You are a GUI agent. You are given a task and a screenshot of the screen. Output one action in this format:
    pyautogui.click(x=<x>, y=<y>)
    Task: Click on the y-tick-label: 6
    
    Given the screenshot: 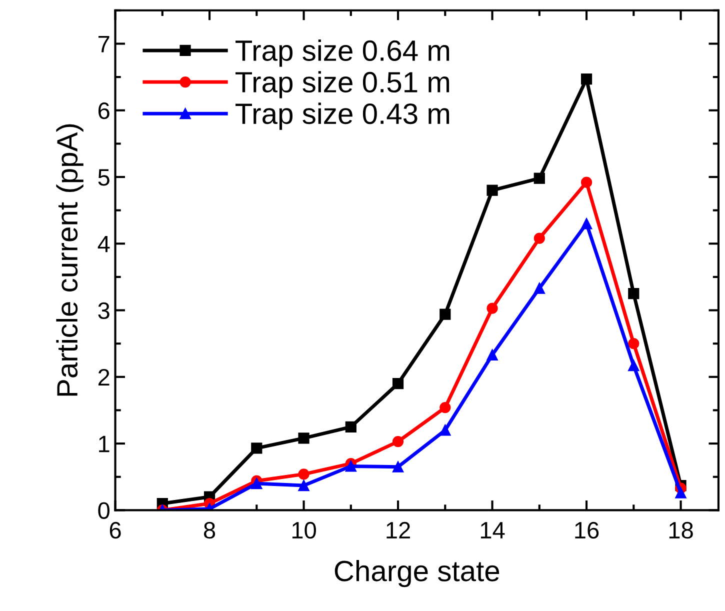 What is the action you would take?
    pyautogui.click(x=104, y=111)
    